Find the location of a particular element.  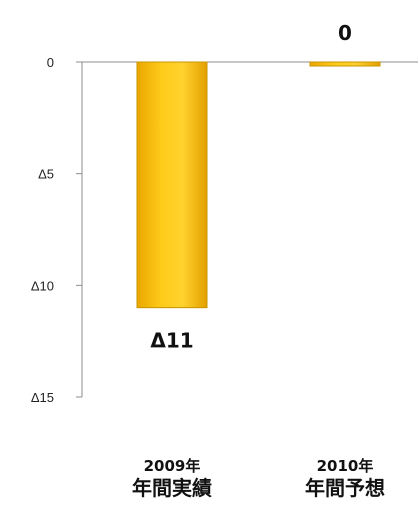

x-category-label: 2009年 年間実績 is located at coordinates (172, 479).